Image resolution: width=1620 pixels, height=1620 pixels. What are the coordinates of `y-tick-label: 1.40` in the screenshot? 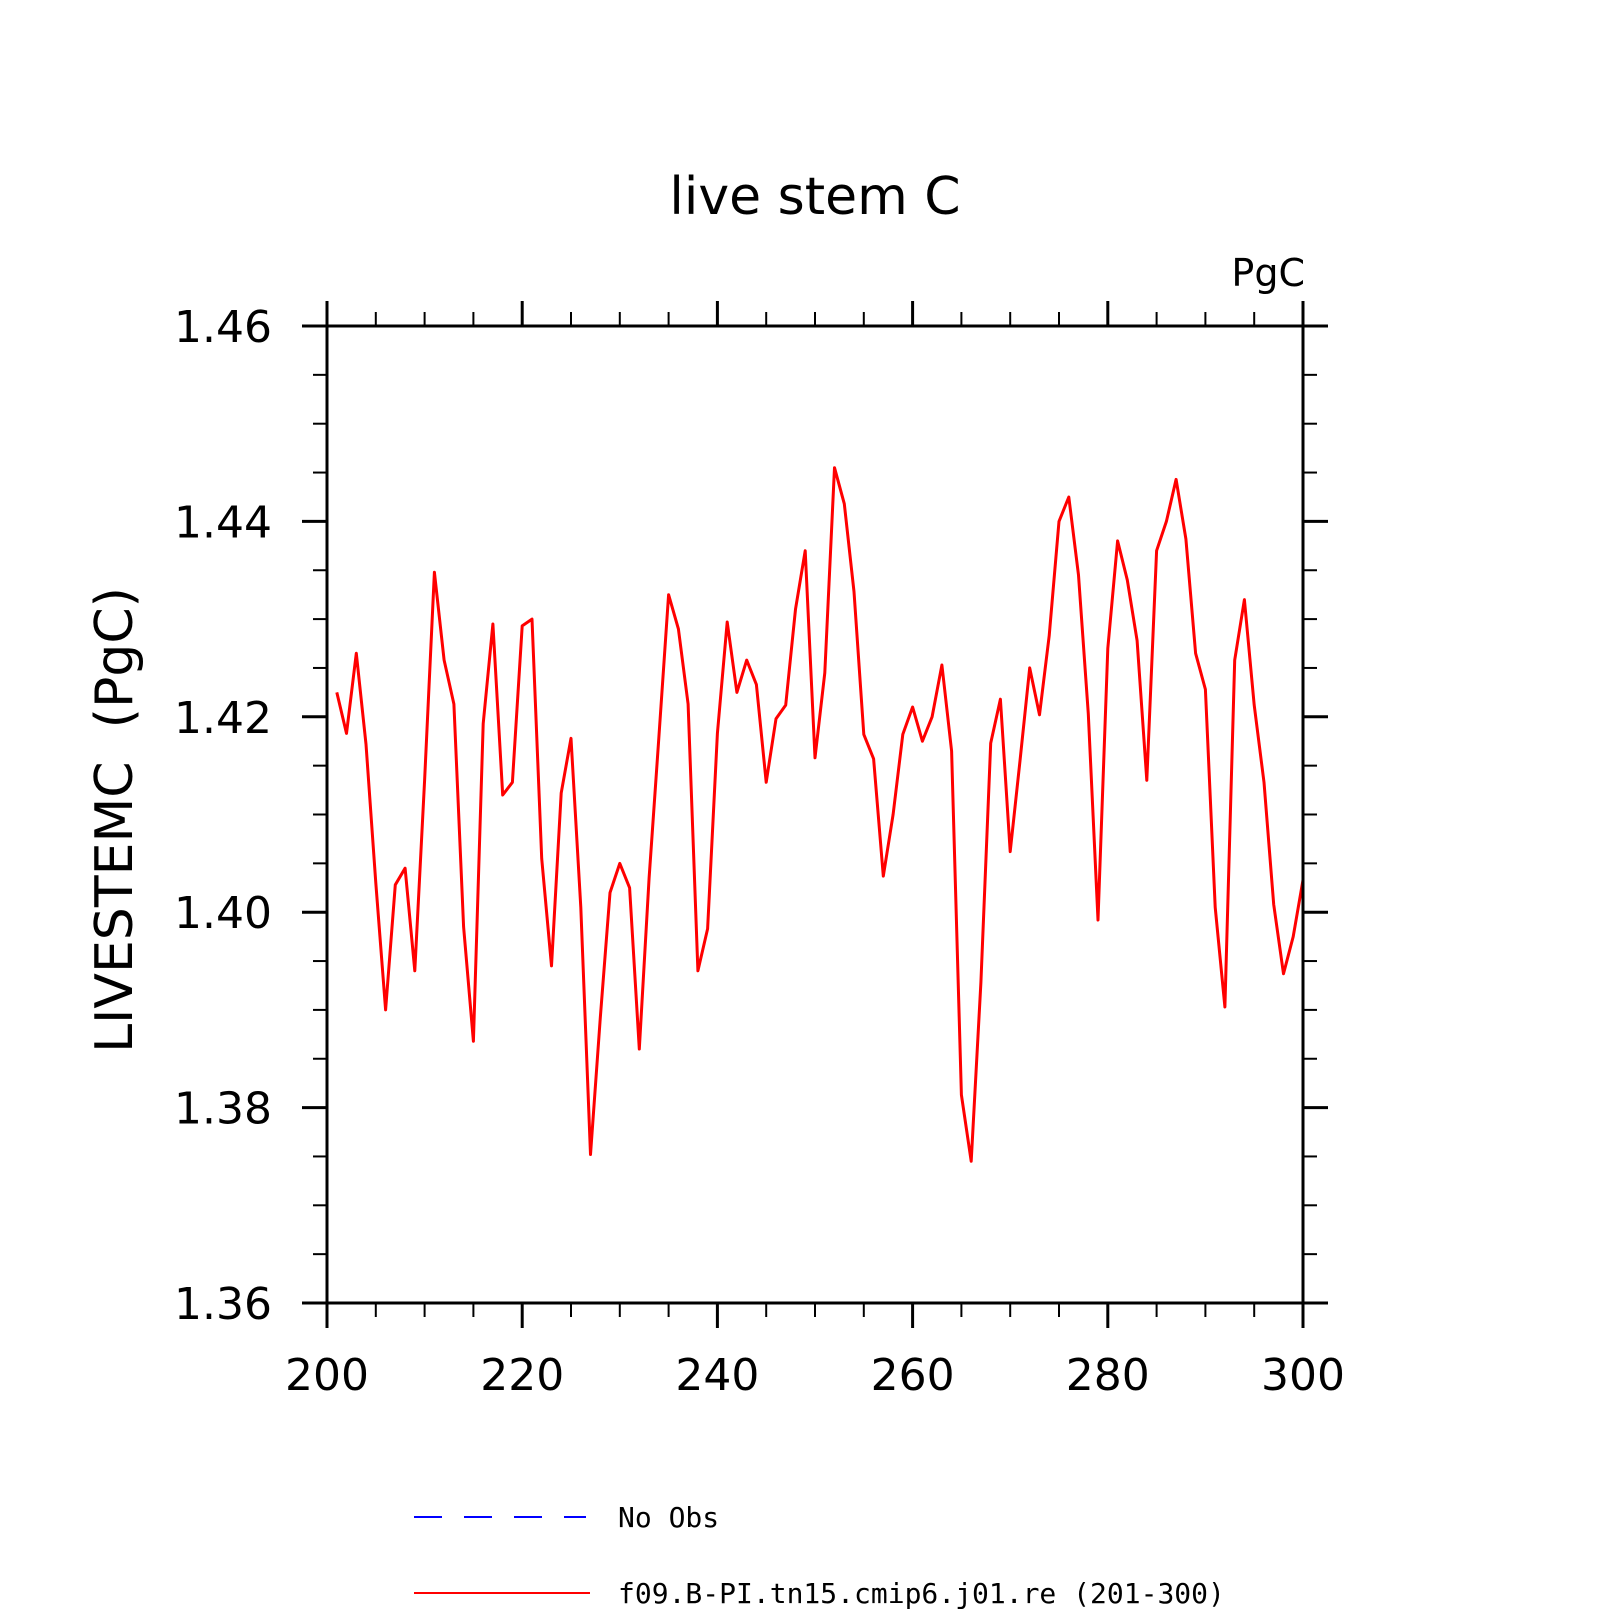 It's located at (223, 913).